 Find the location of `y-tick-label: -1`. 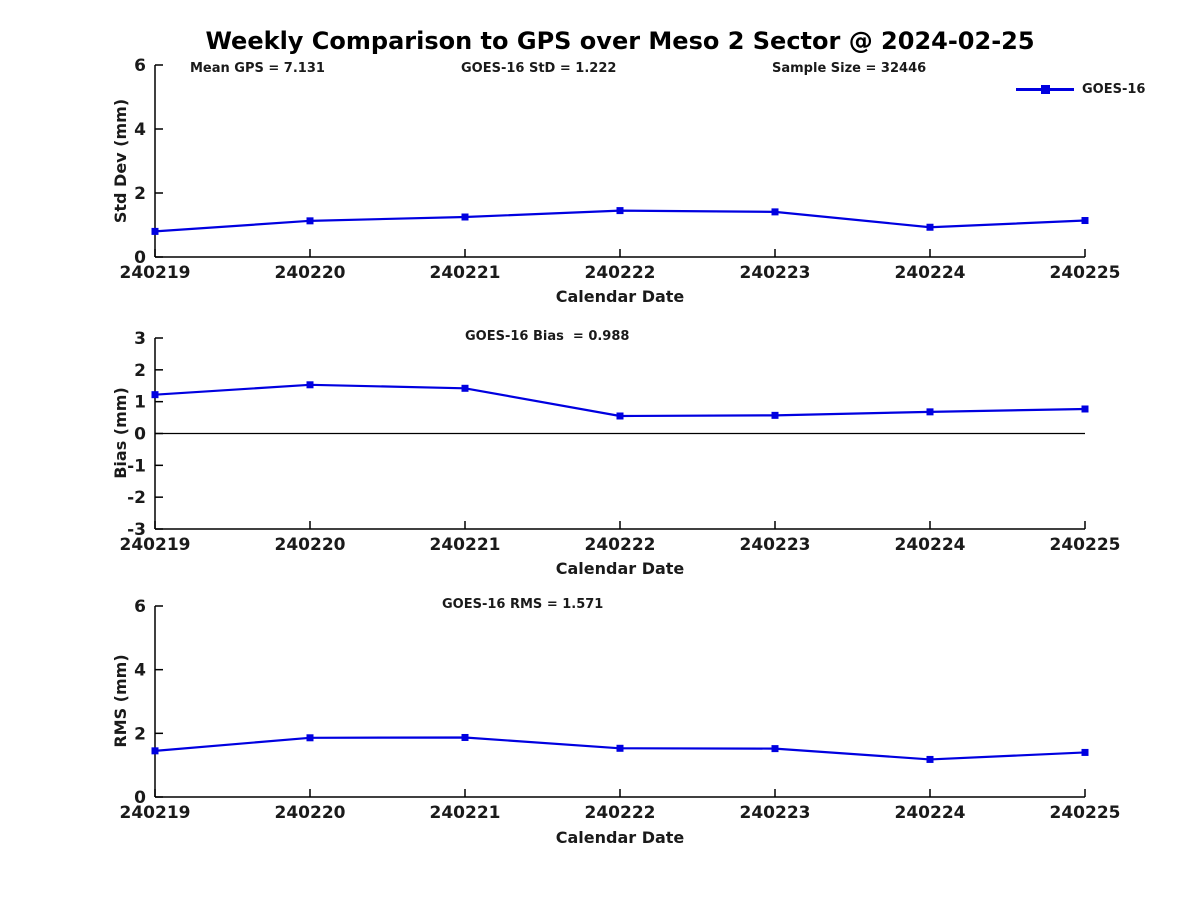

y-tick-label: -1 is located at coordinates (136, 466).